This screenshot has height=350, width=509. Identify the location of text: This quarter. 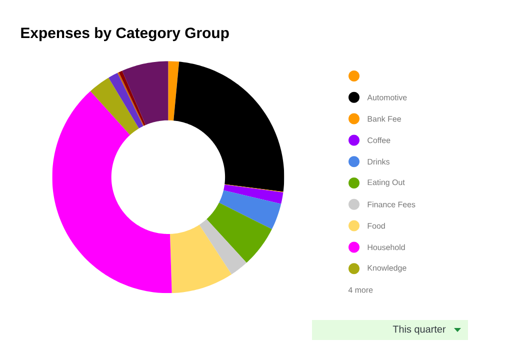
(419, 330).